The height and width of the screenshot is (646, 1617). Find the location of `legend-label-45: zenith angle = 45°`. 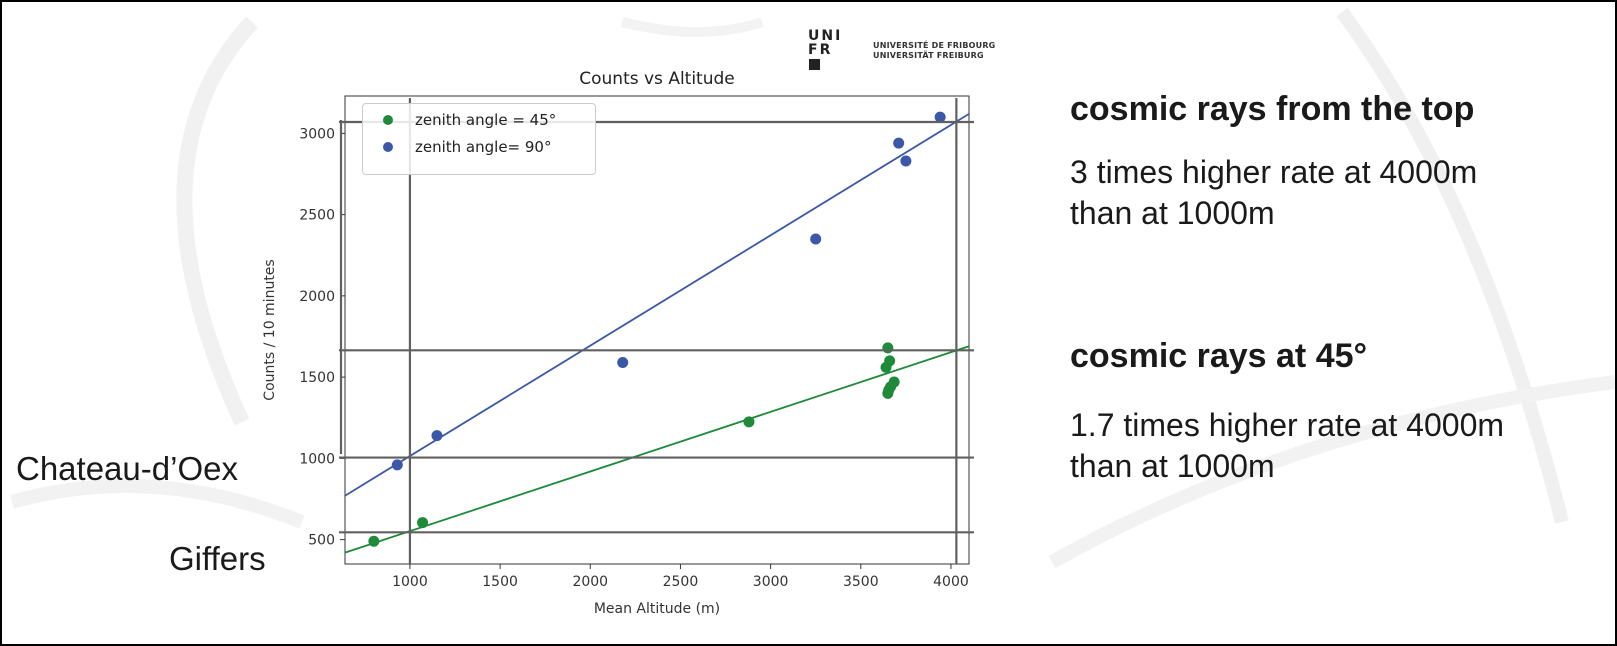

legend-label-45: zenith angle = 45° is located at coordinates (486, 120).